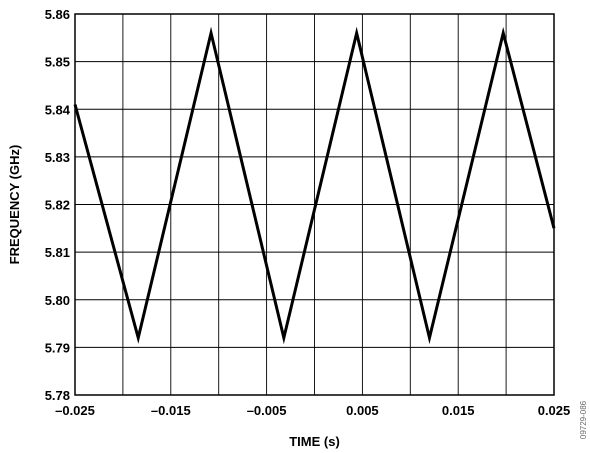  Describe the element at coordinates (75, 410) in the screenshot. I see `x-tick-label: –0.025` at that location.